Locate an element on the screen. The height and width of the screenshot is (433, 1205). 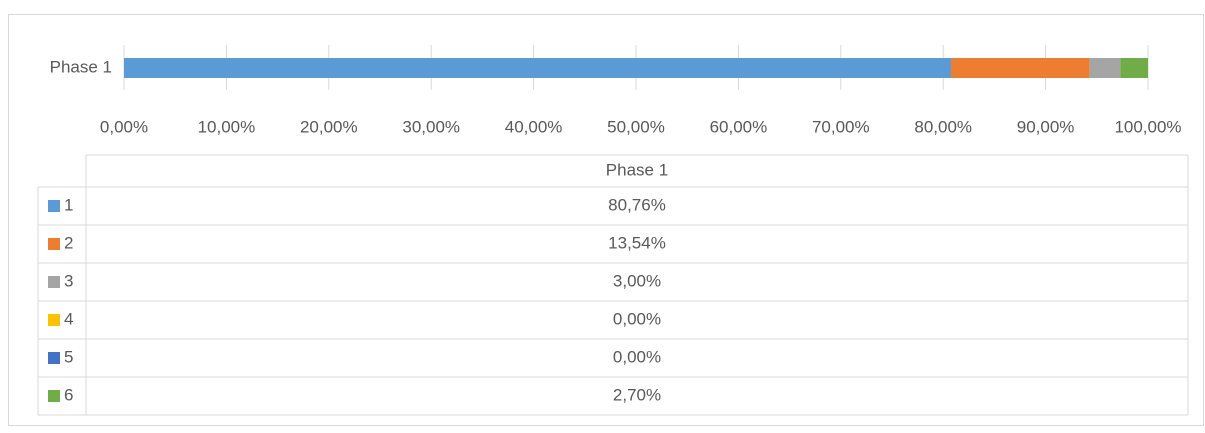
table-value: 3,00% is located at coordinates (637, 280).